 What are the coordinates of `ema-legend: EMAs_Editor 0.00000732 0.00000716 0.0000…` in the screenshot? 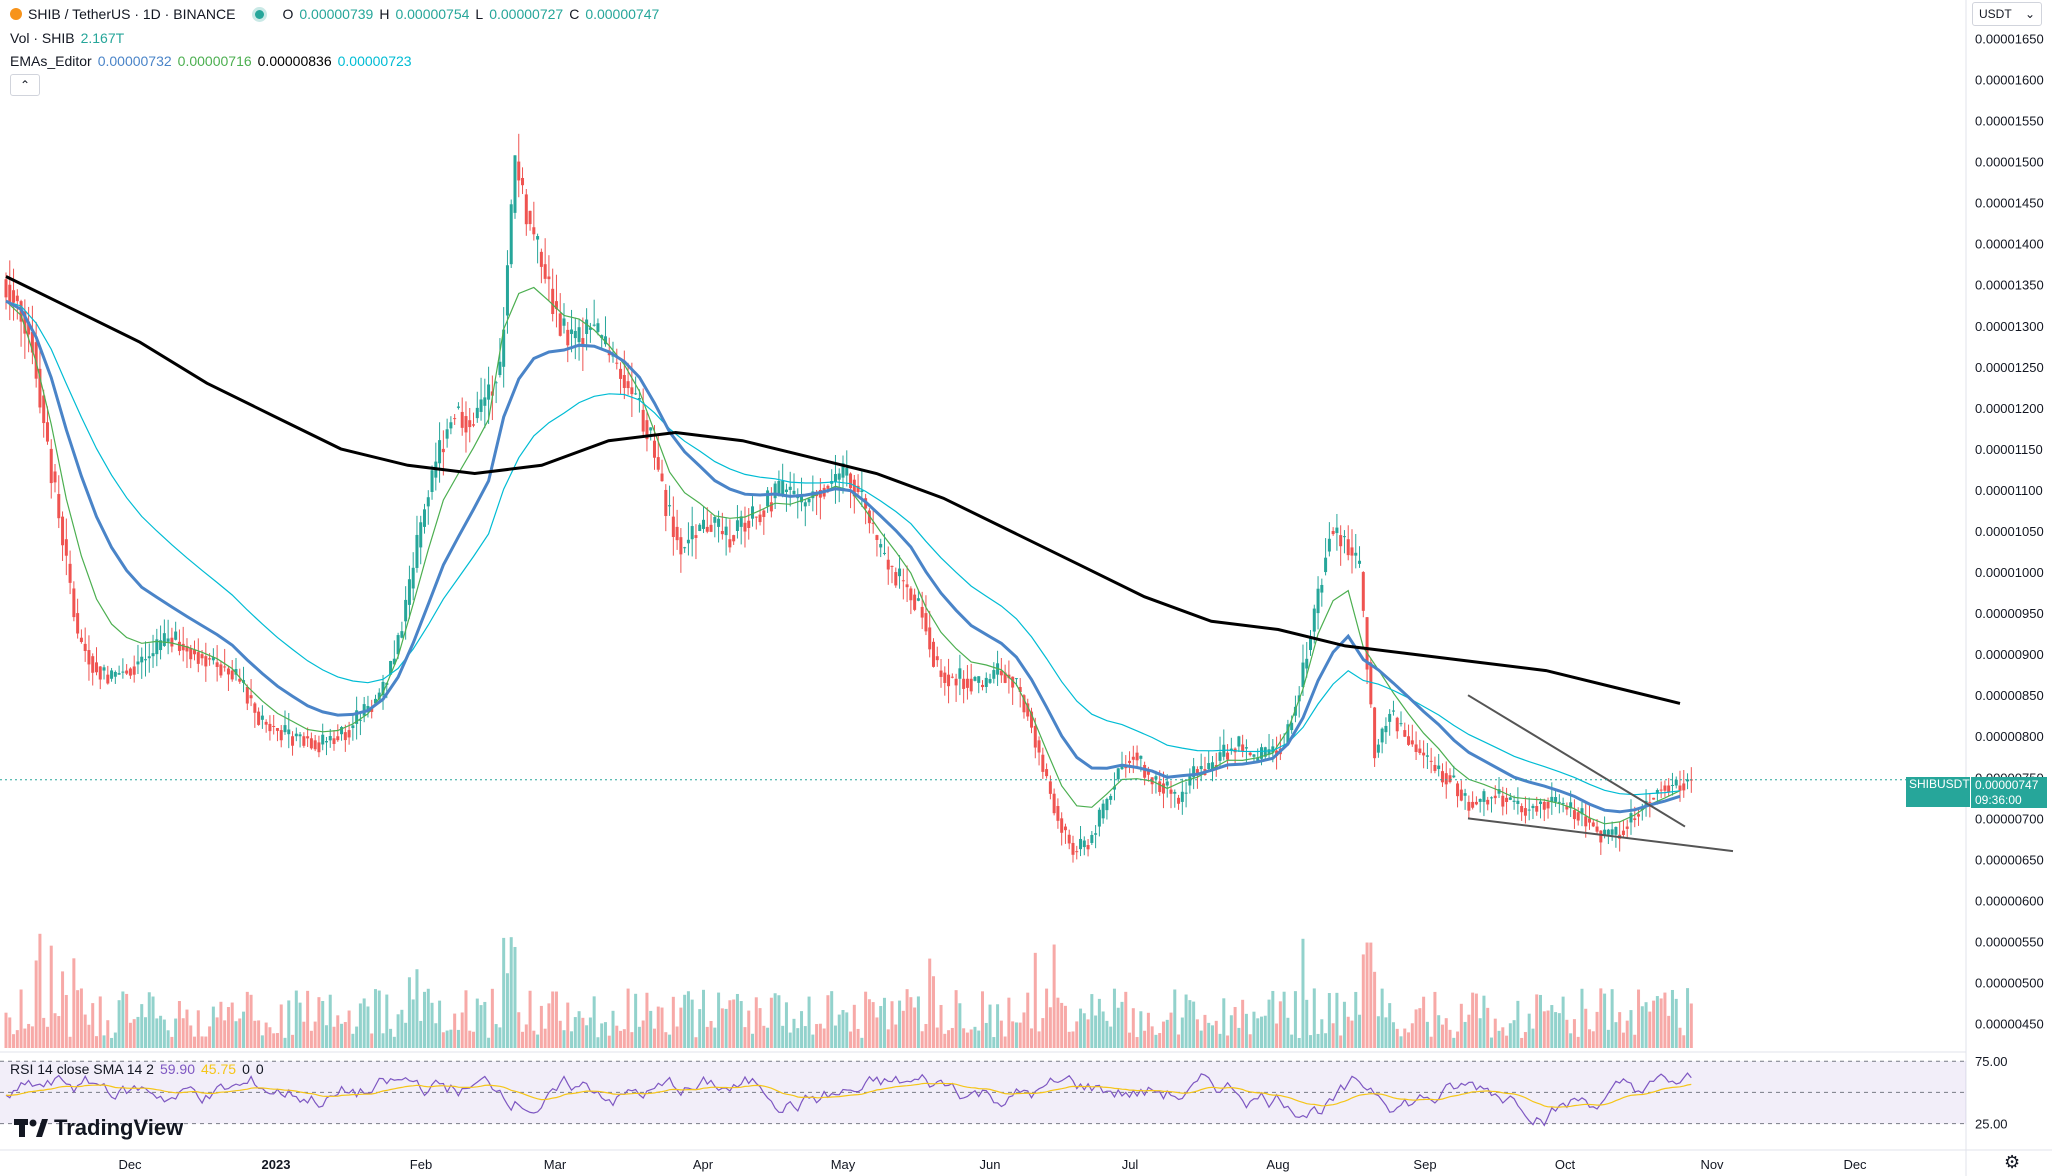 It's located at (211, 61).